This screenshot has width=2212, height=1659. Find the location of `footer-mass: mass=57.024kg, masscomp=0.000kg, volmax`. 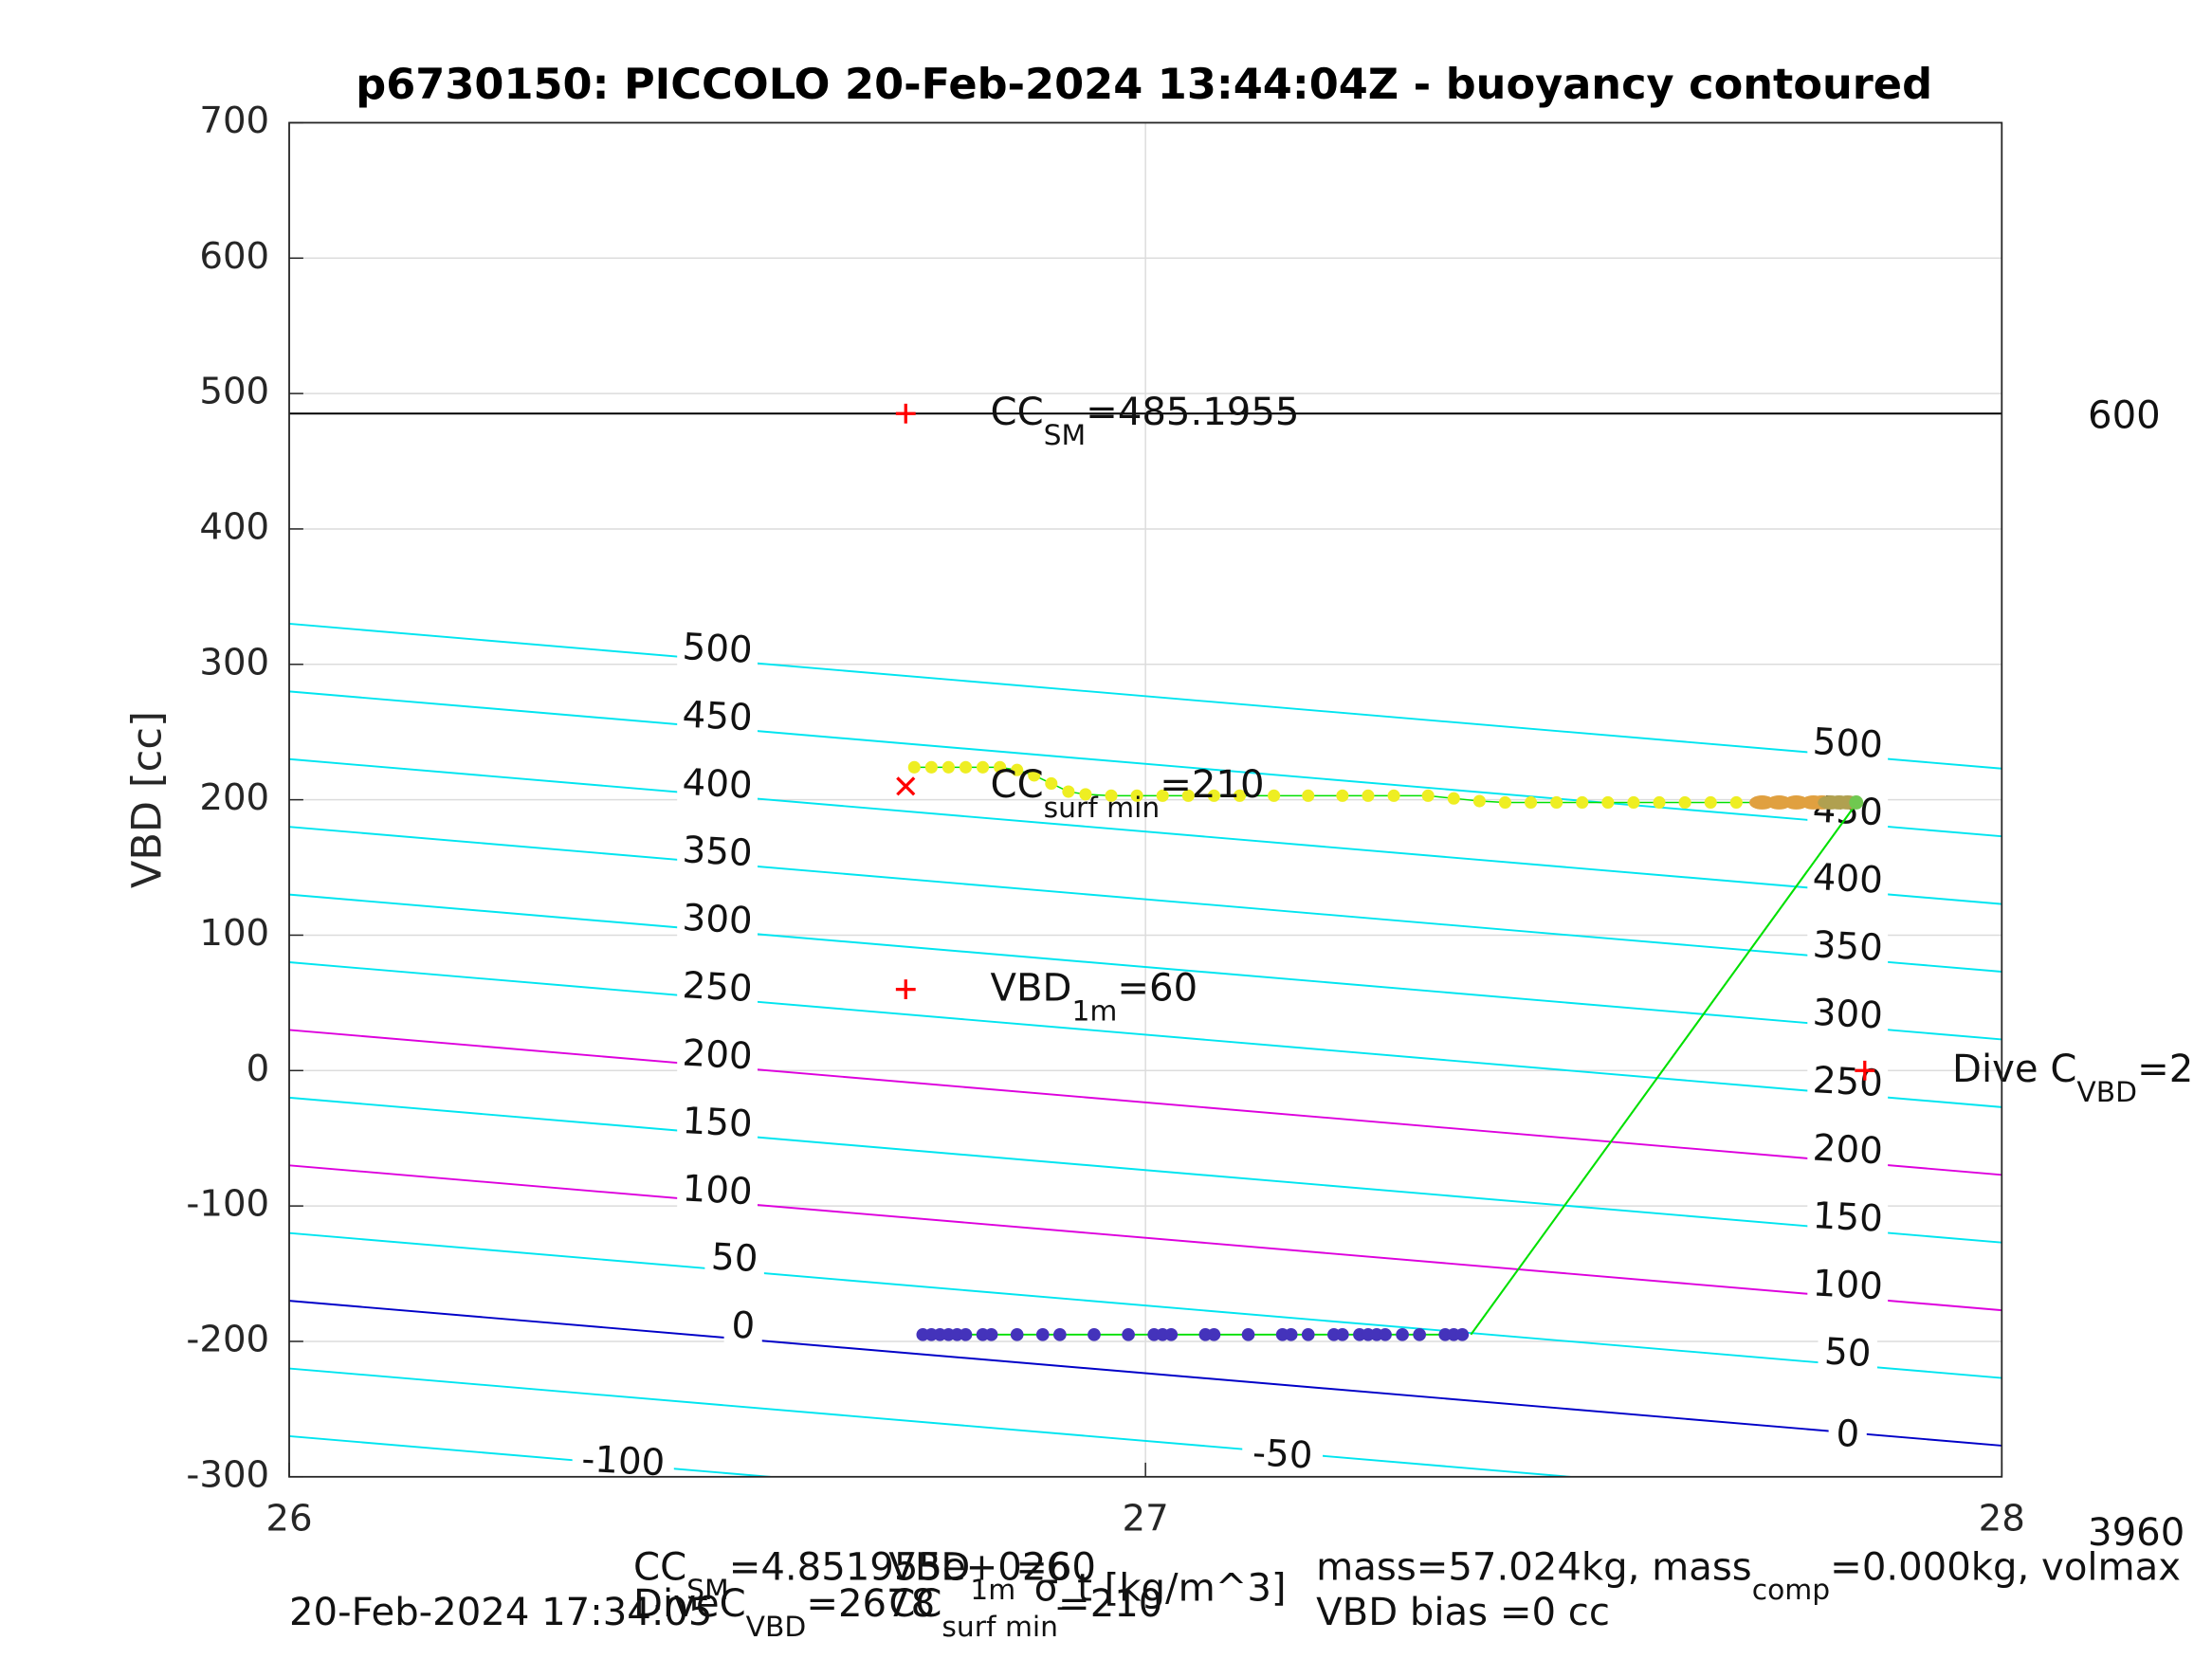

footer-mass: mass=57.024kg, masscomp=0.000kg, volmax is located at coordinates (1748, 1576).